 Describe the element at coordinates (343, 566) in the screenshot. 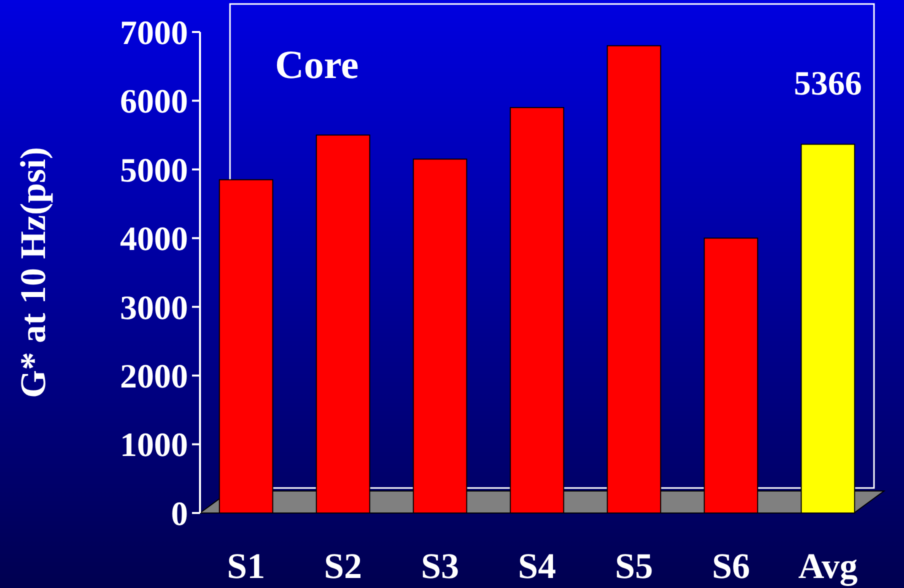

I see `x-tick-label: S2` at that location.